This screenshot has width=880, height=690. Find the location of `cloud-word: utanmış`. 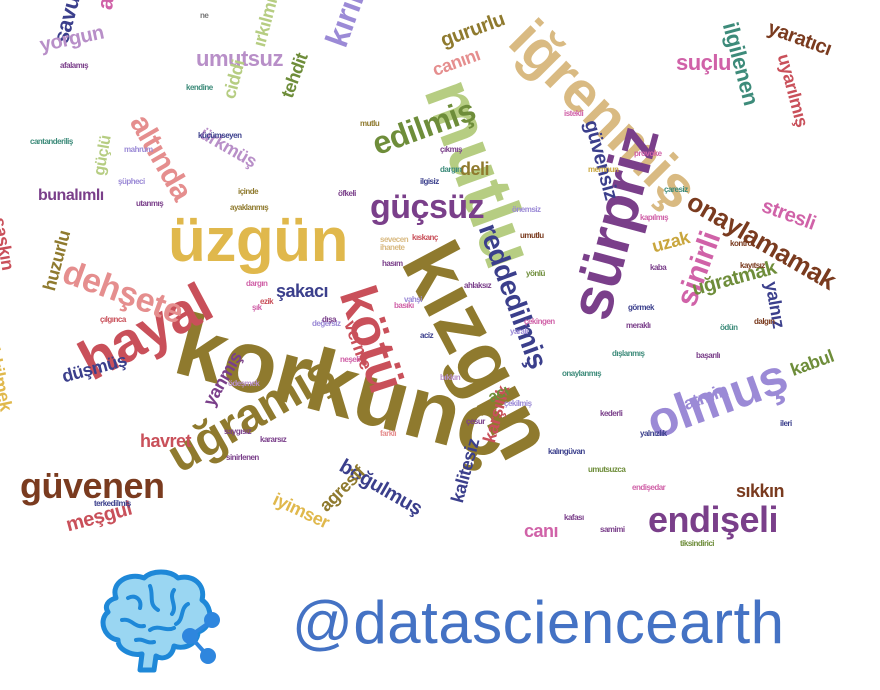

cloud-word: utanmış is located at coordinates (150, 203).